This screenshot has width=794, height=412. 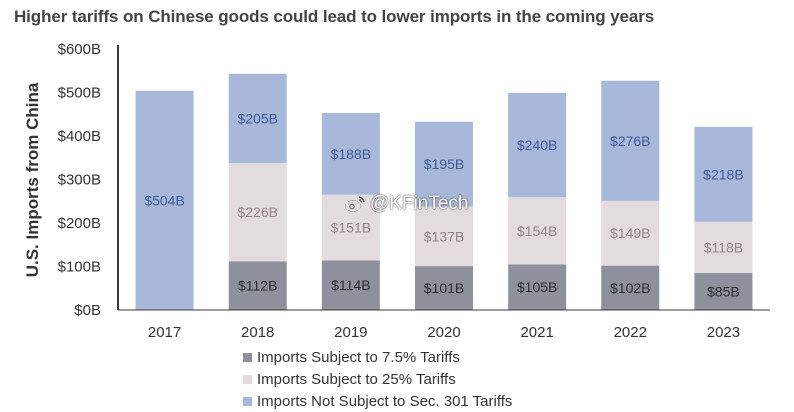 I want to click on legend-label-not-subject: Imports Not Subject to Sec. 301 Tariffs, so click(x=385, y=401).